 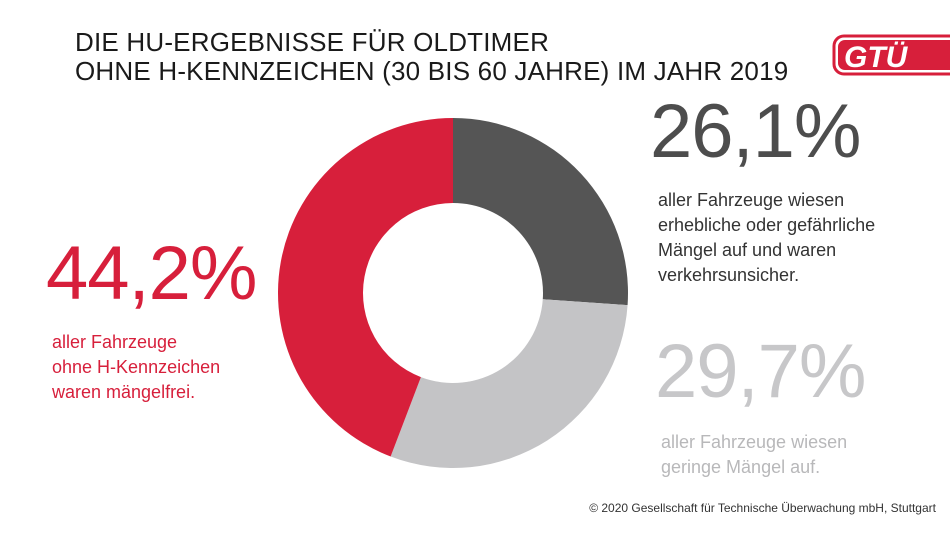 I want to click on desc-line: ohne H-Kennzeichen, so click(x=136, y=367).